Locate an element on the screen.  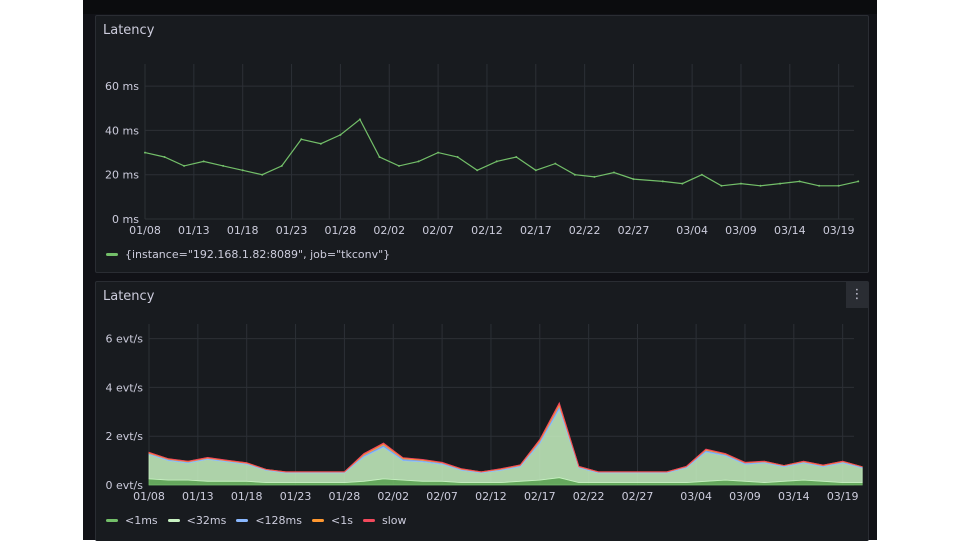
y-tick-label: 0 ms is located at coordinates (125, 219).